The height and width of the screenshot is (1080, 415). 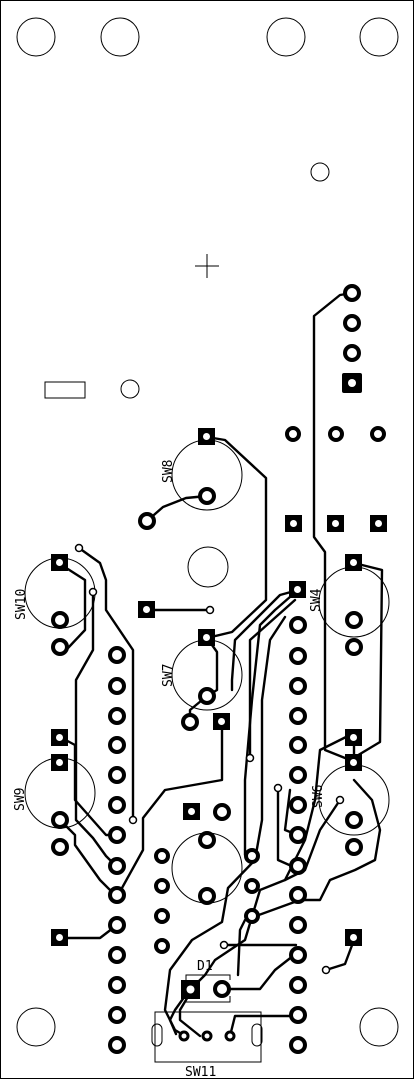 I want to click on right-header-pins, so click(x=298, y=835).